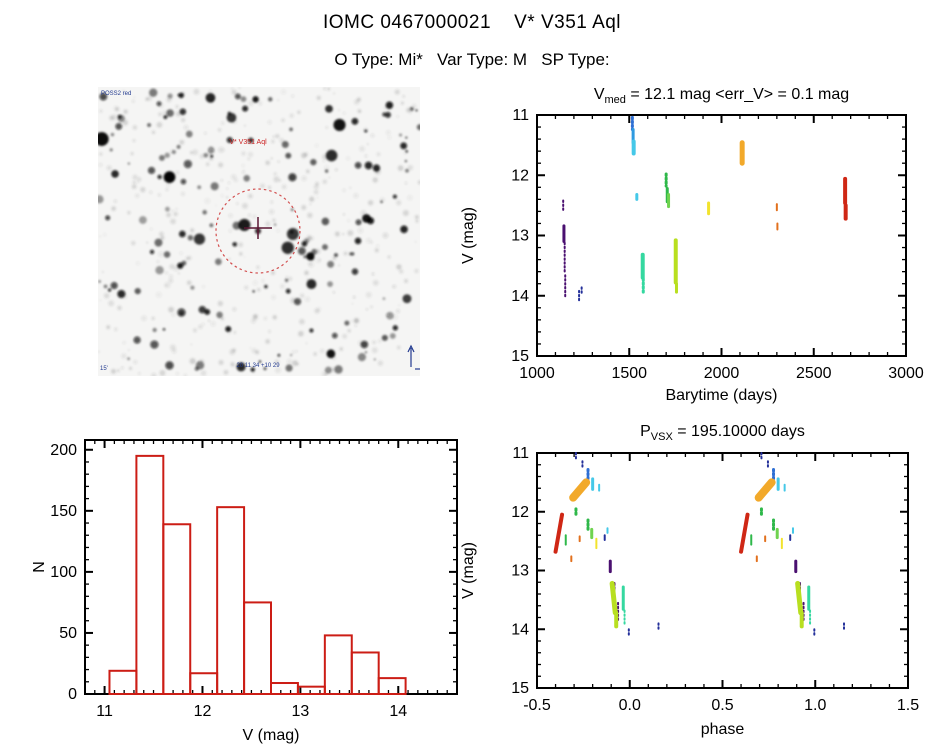 The width and height of the screenshot is (944, 747). What do you see at coordinates (258, 366) in the screenshot?
I see `finder-coords-label: 20 11 34 +10 29` at bounding box center [258, 366].